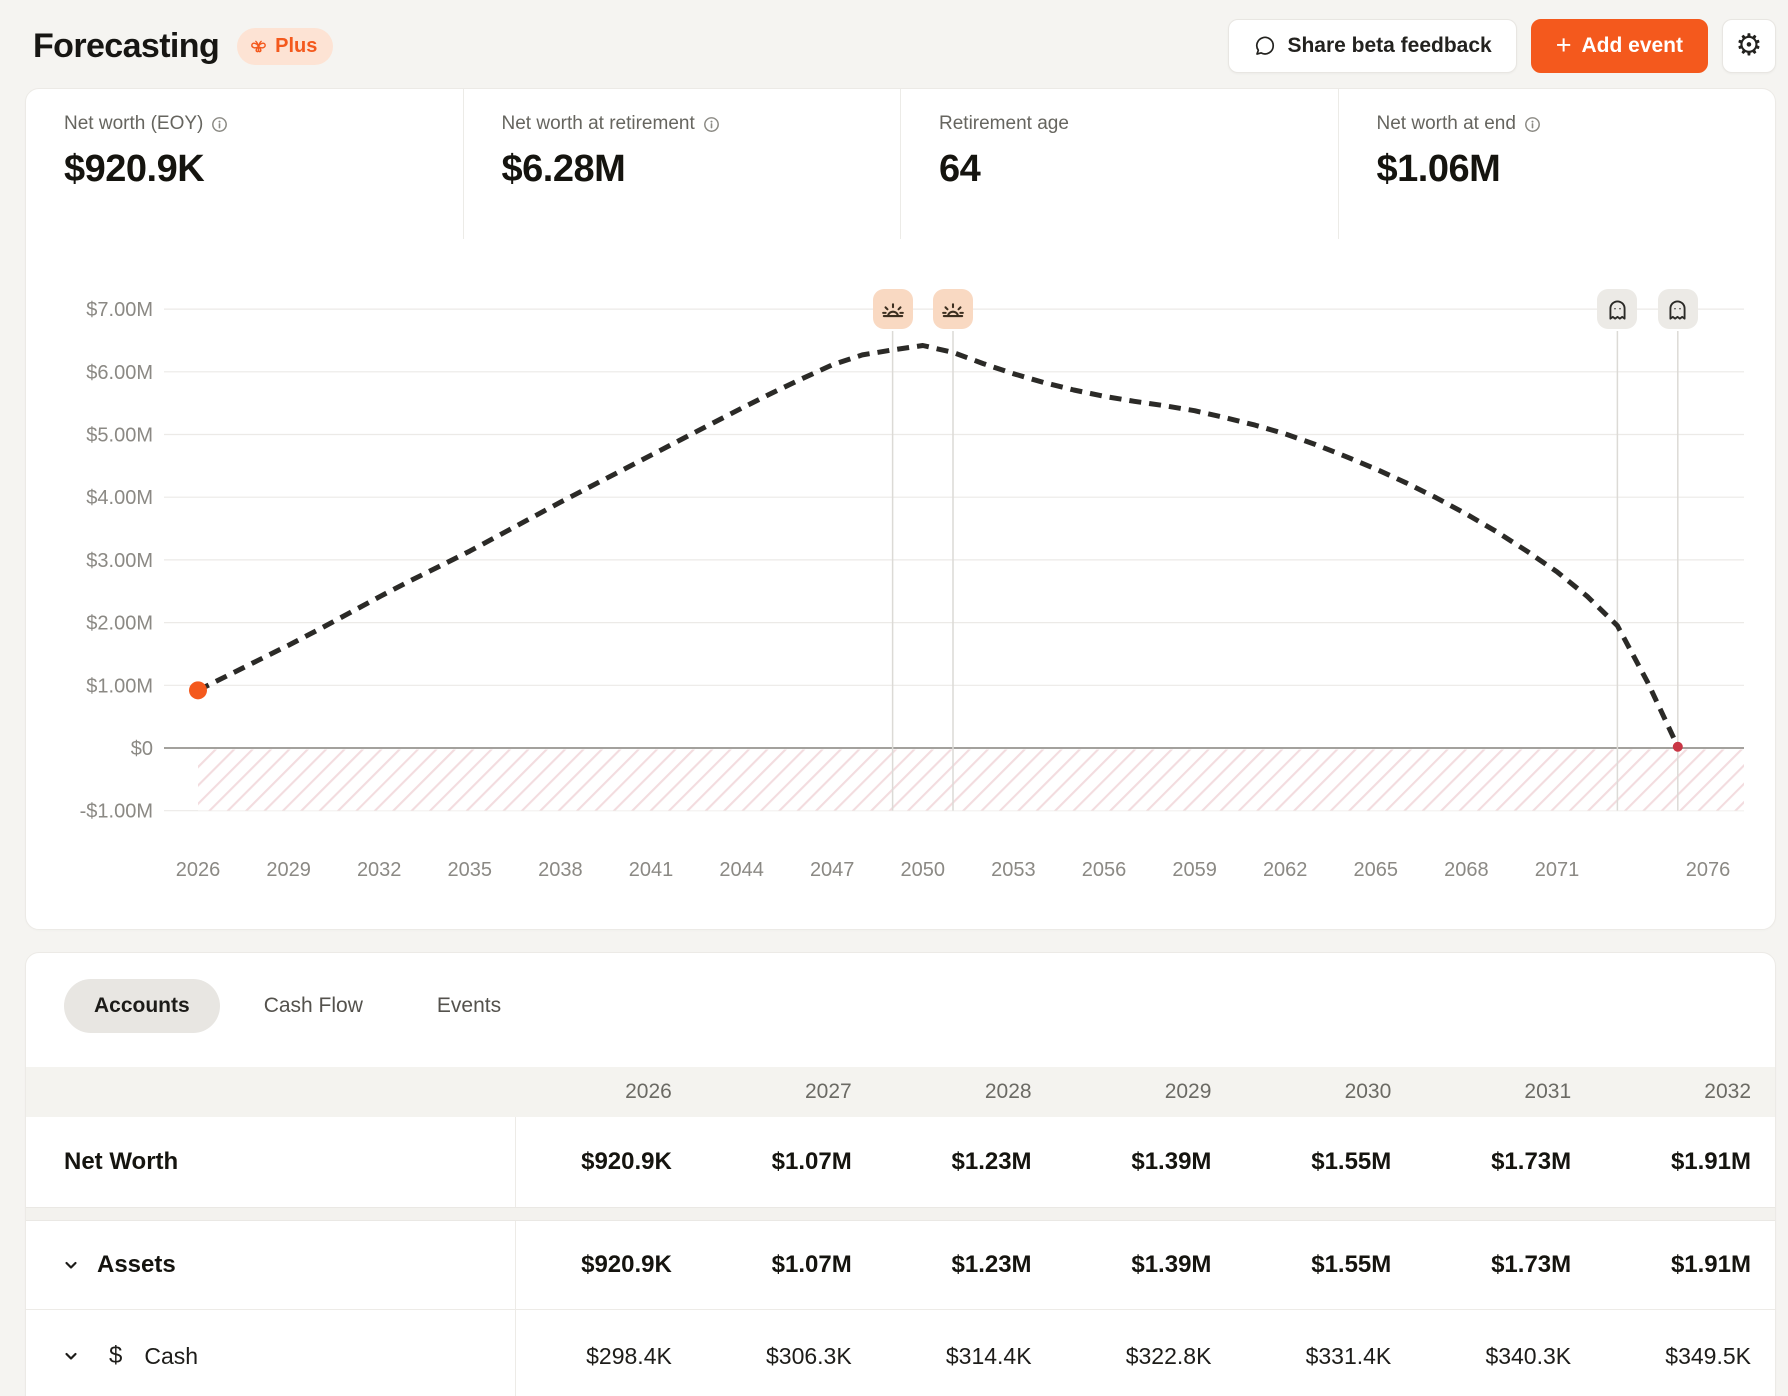  What do you see at coordinates (119, 624) in the screenshot?
I see `y-axis-label: $2.00M` at bounding box center [119, 624].